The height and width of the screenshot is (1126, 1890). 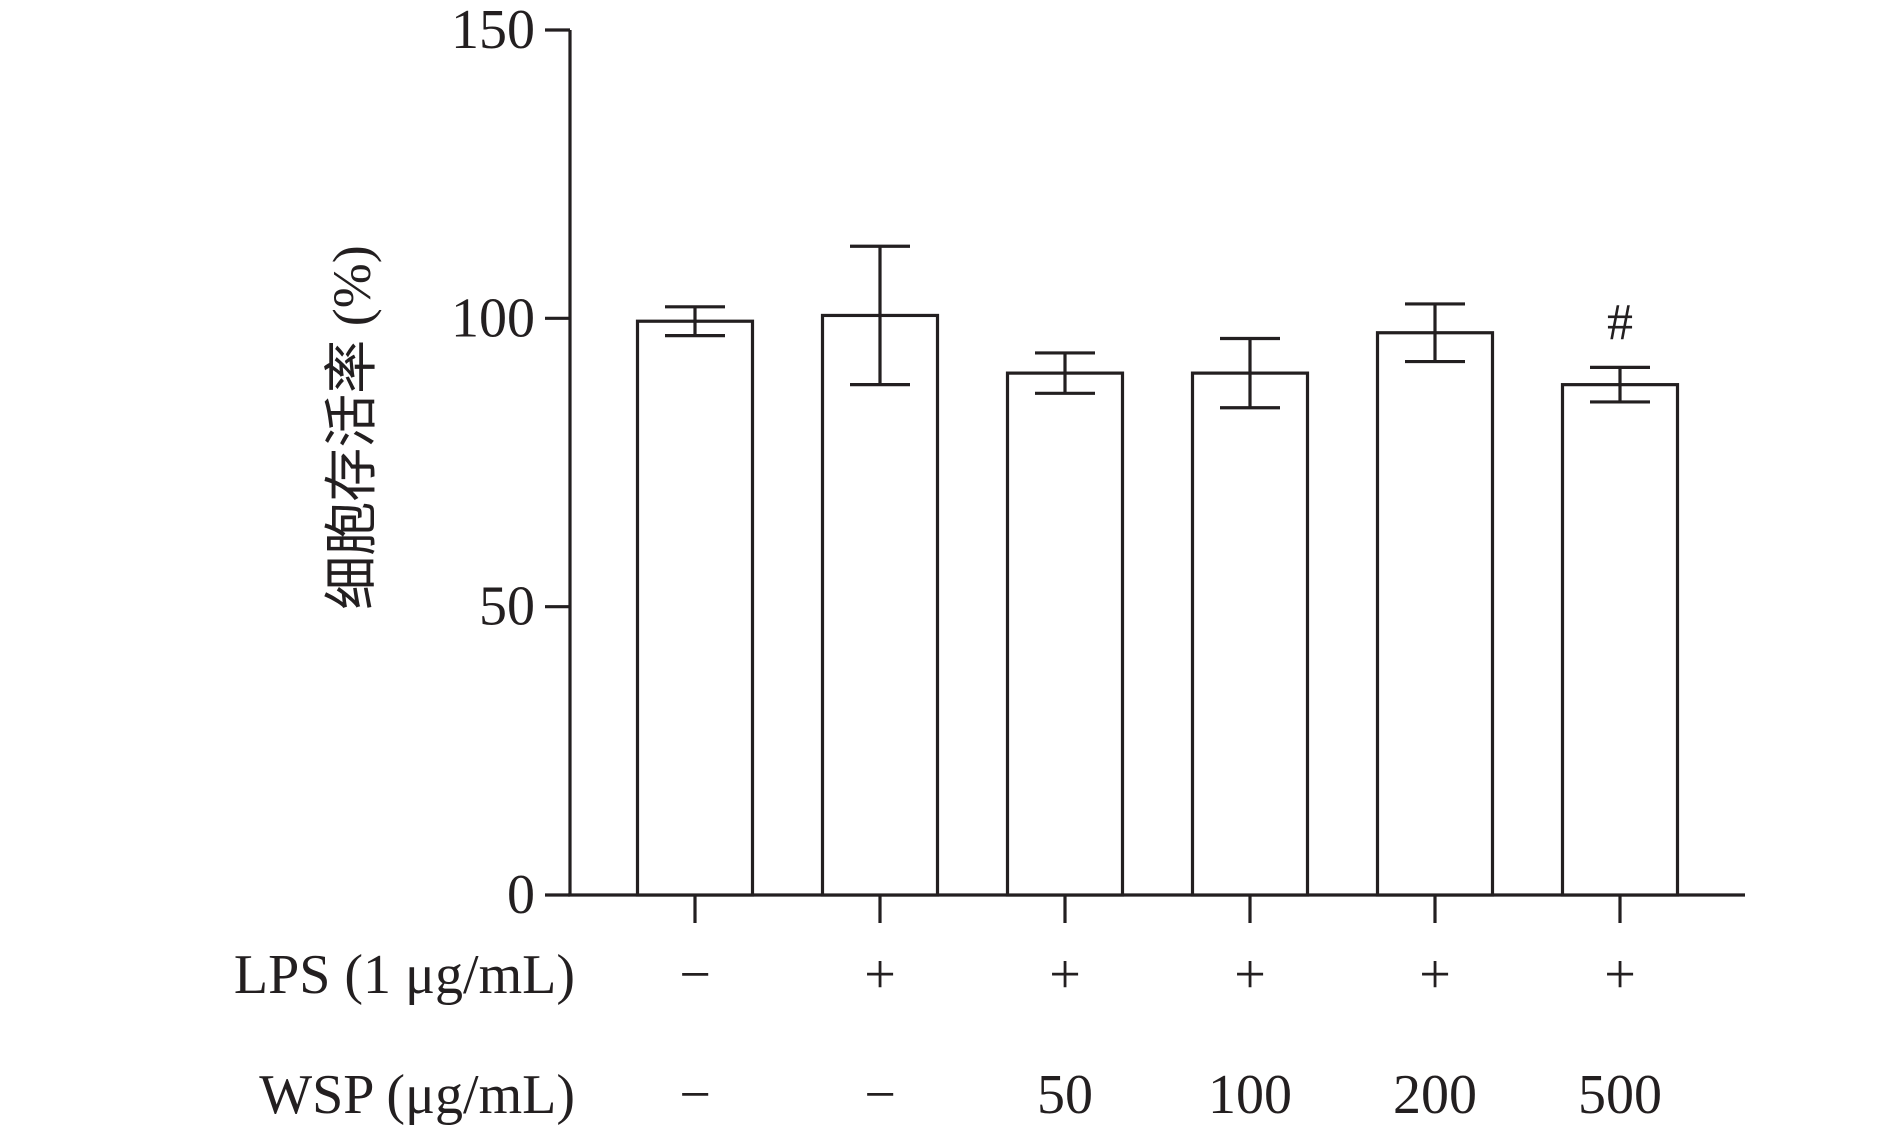 I want to click on y-tick-label: 50, so click(x=507, y=607).